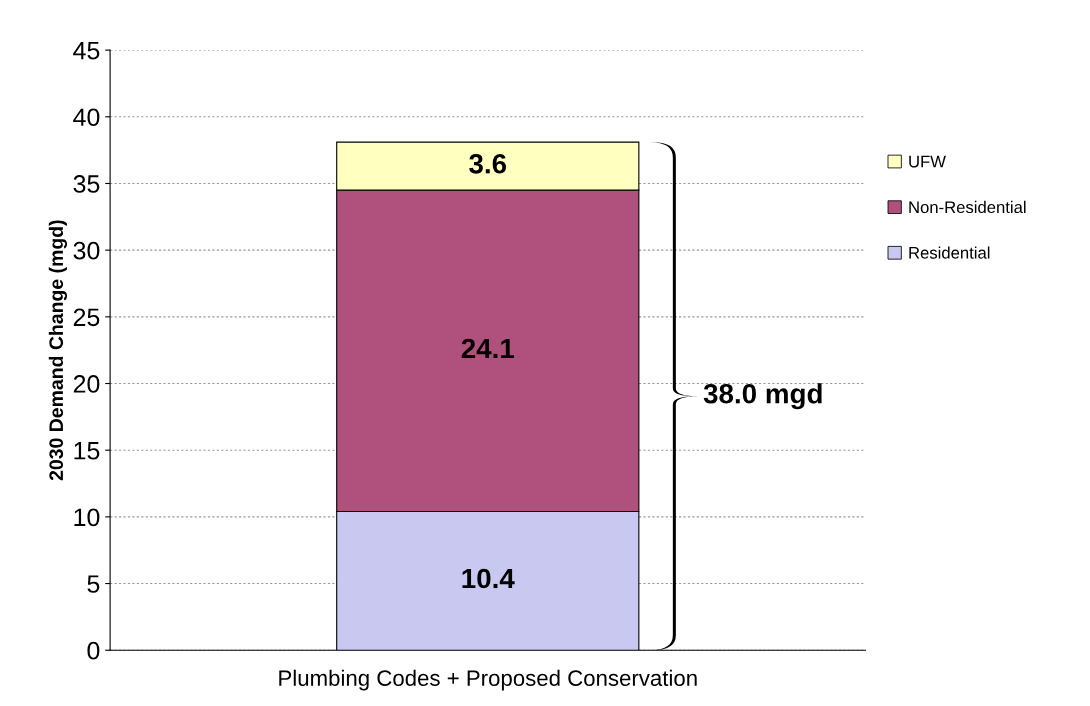  Describe the element at coordinates (488, 680) in the screenshot. I see `x-tick-label: Plumbing Codes + Proposed Conservation` at that location.